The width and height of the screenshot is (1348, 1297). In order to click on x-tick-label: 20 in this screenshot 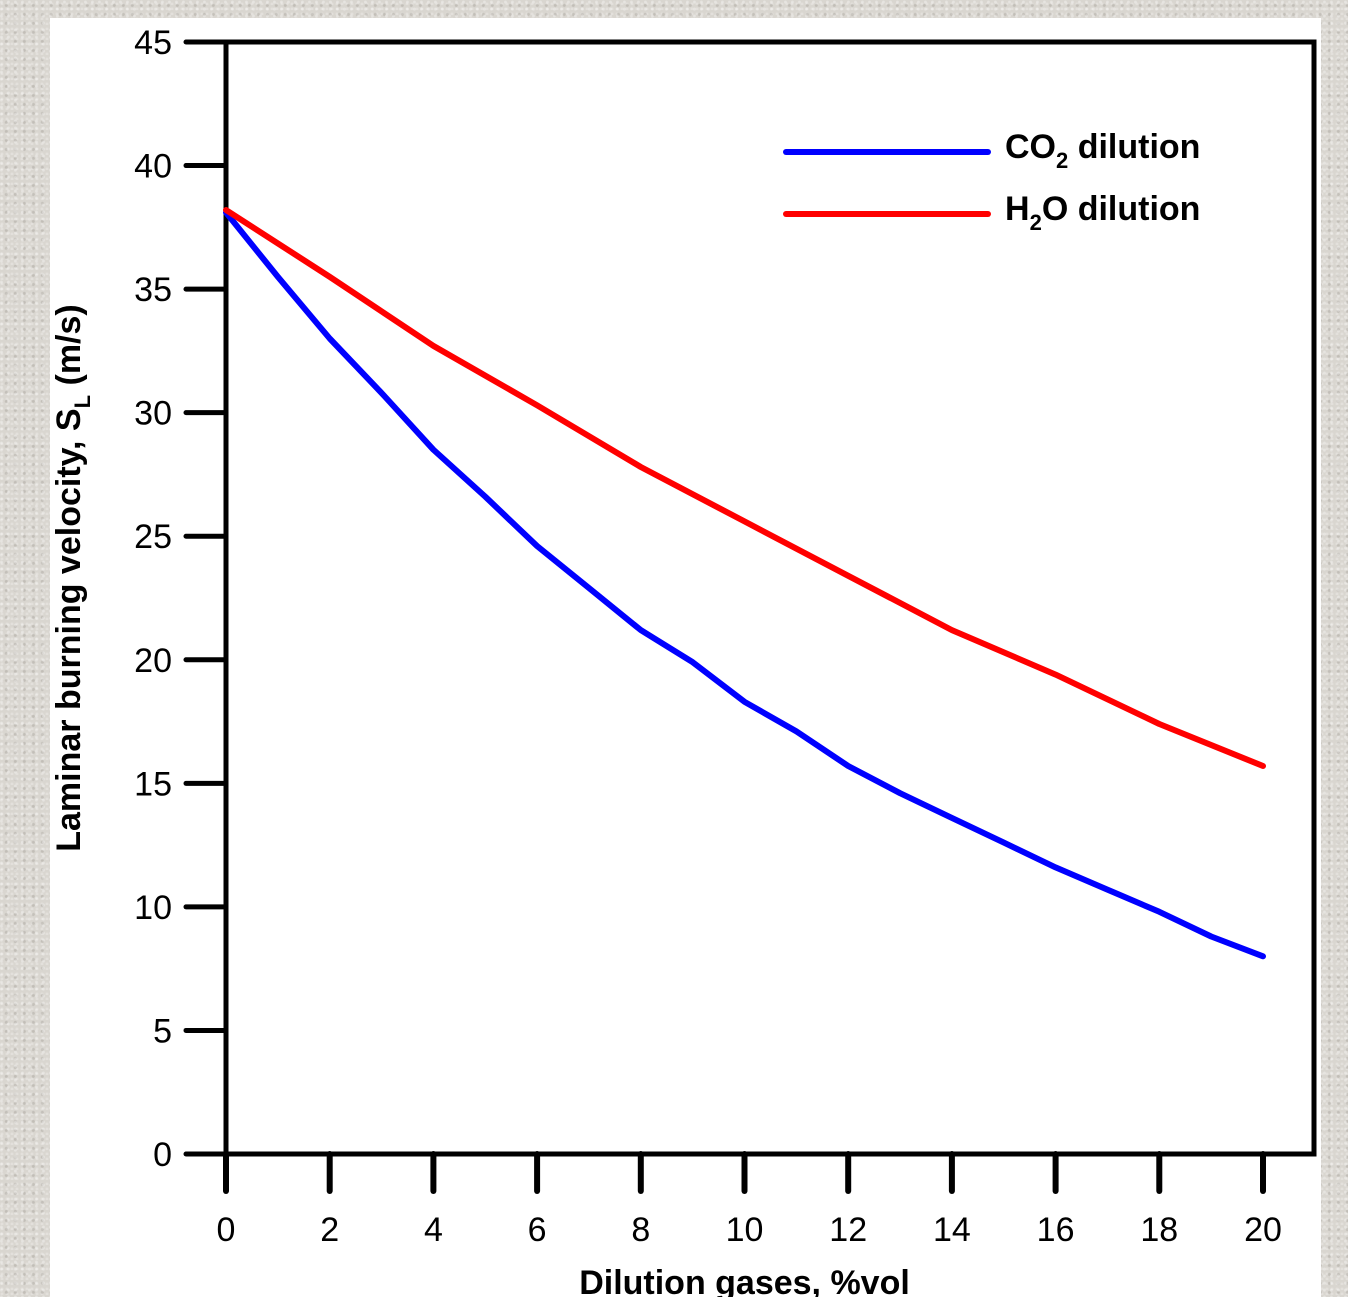, I will do `click(1263, 1230)`.